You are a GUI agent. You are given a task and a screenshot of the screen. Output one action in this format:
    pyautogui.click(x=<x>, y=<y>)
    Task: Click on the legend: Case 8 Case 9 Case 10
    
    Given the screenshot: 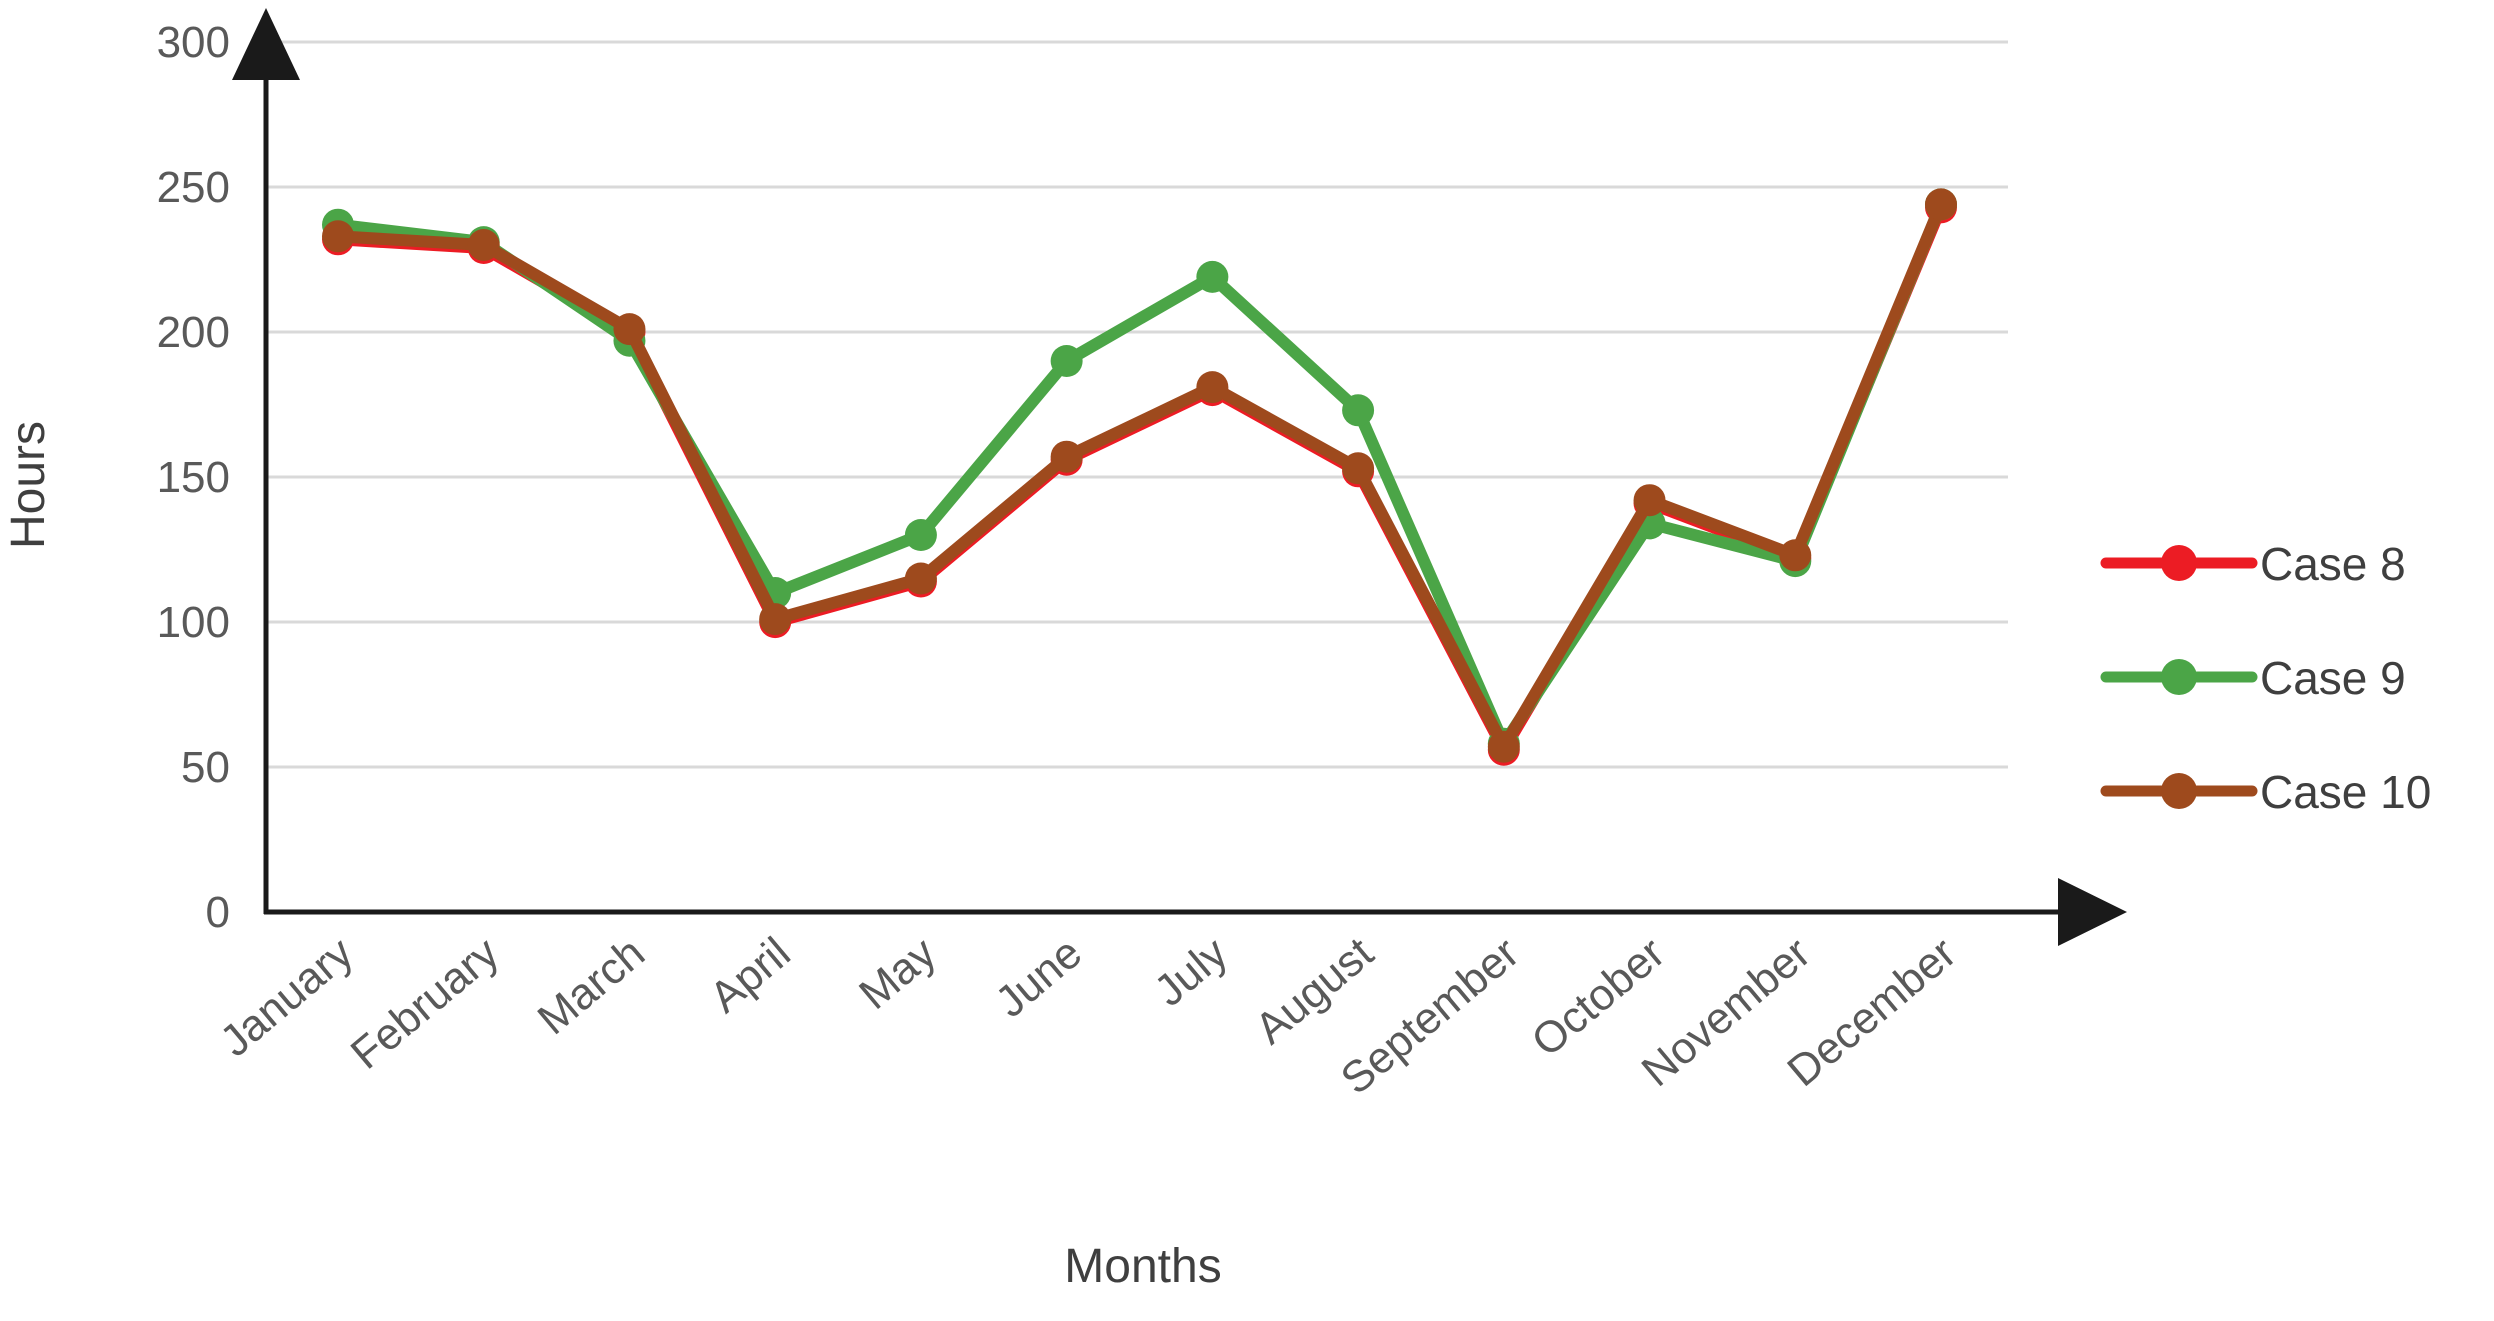 What is the action you would take?
    pyautogui.click(x=2265, y=678)
    